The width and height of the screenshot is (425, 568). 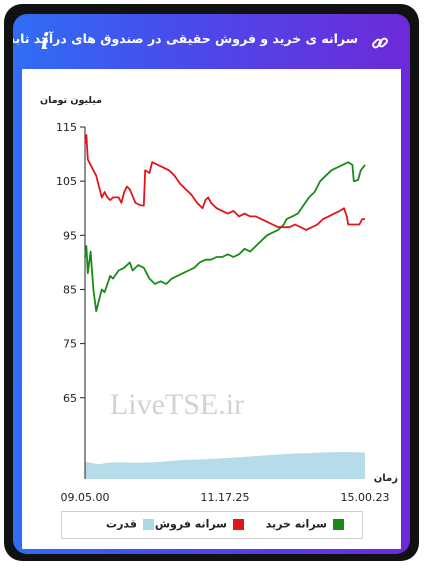 What do you see at coordinates (71, 100) in the screenshot?
I see `y-axis-label: میلیون تومان` at bounding box center [71, 100].